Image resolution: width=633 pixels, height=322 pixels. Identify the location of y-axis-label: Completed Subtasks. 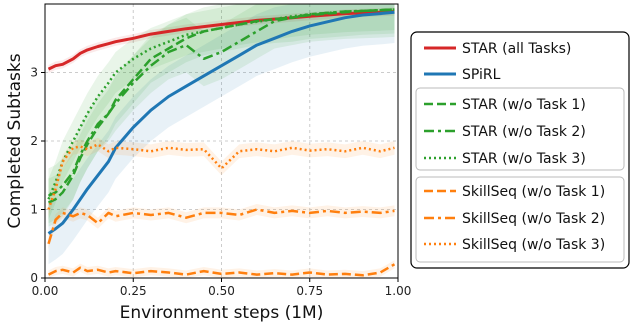
(15, 140).